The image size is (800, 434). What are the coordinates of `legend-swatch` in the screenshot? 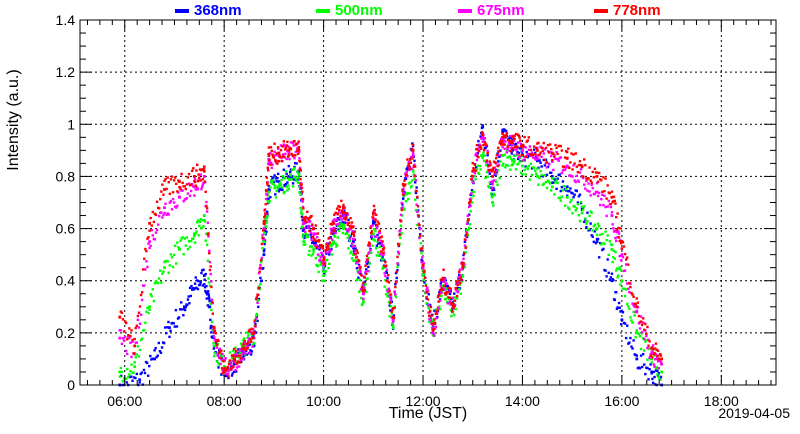 It's located at (601, 11).